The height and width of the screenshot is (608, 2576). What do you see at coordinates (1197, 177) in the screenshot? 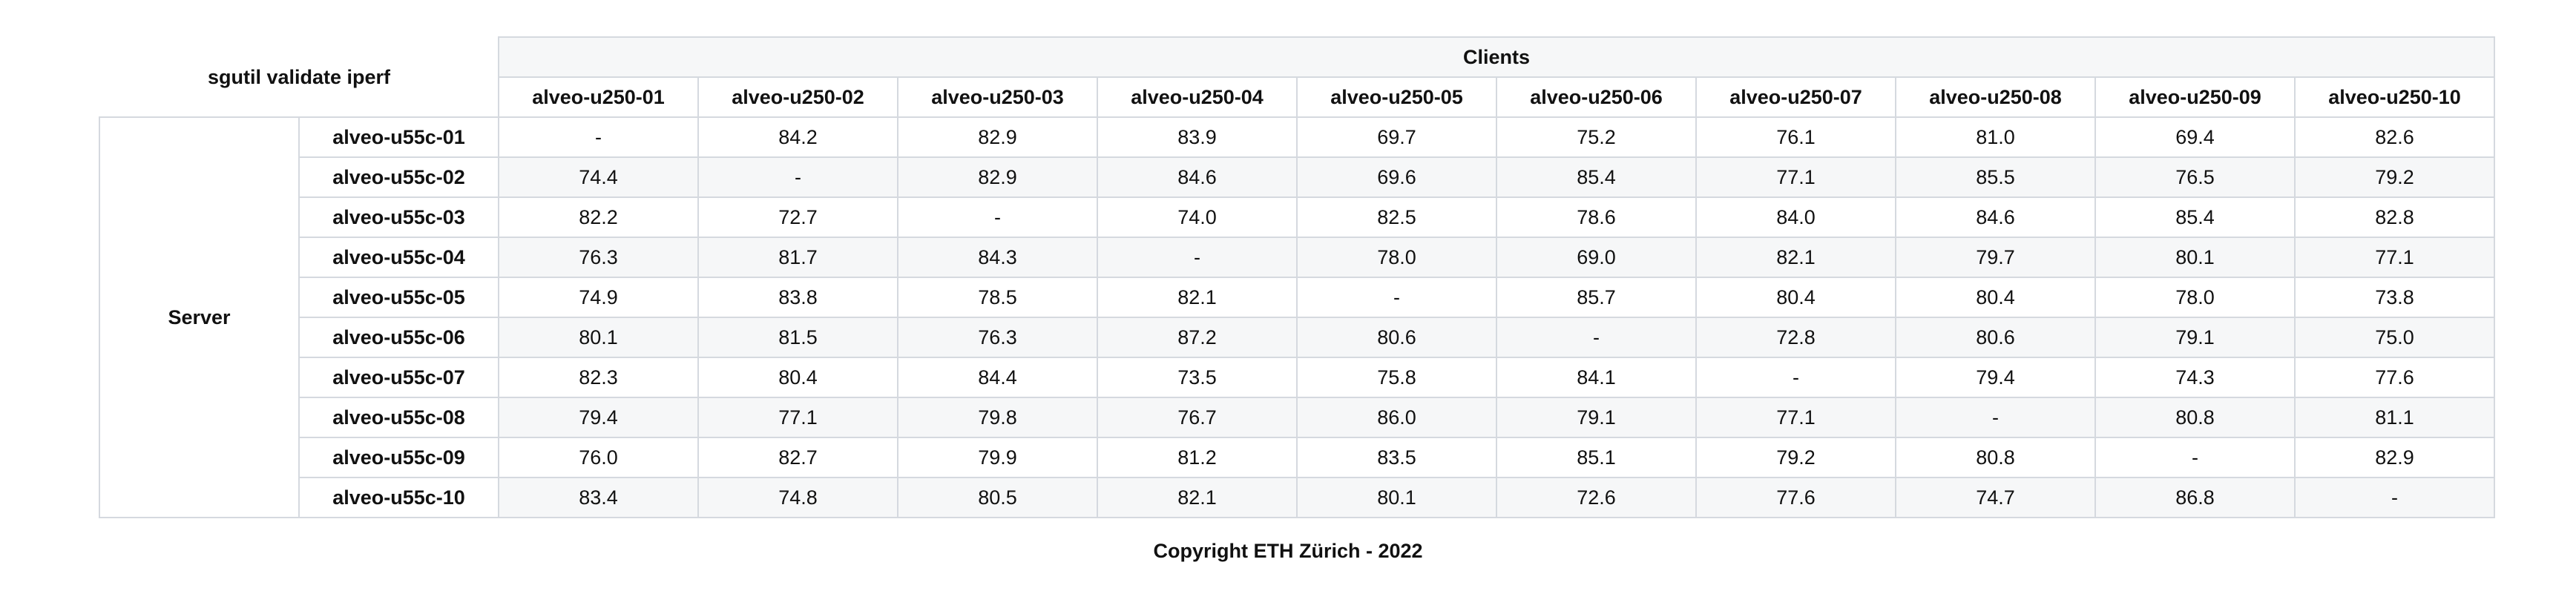
I see `throughput-cell: 84.6` at bounding box center [1197, 177].